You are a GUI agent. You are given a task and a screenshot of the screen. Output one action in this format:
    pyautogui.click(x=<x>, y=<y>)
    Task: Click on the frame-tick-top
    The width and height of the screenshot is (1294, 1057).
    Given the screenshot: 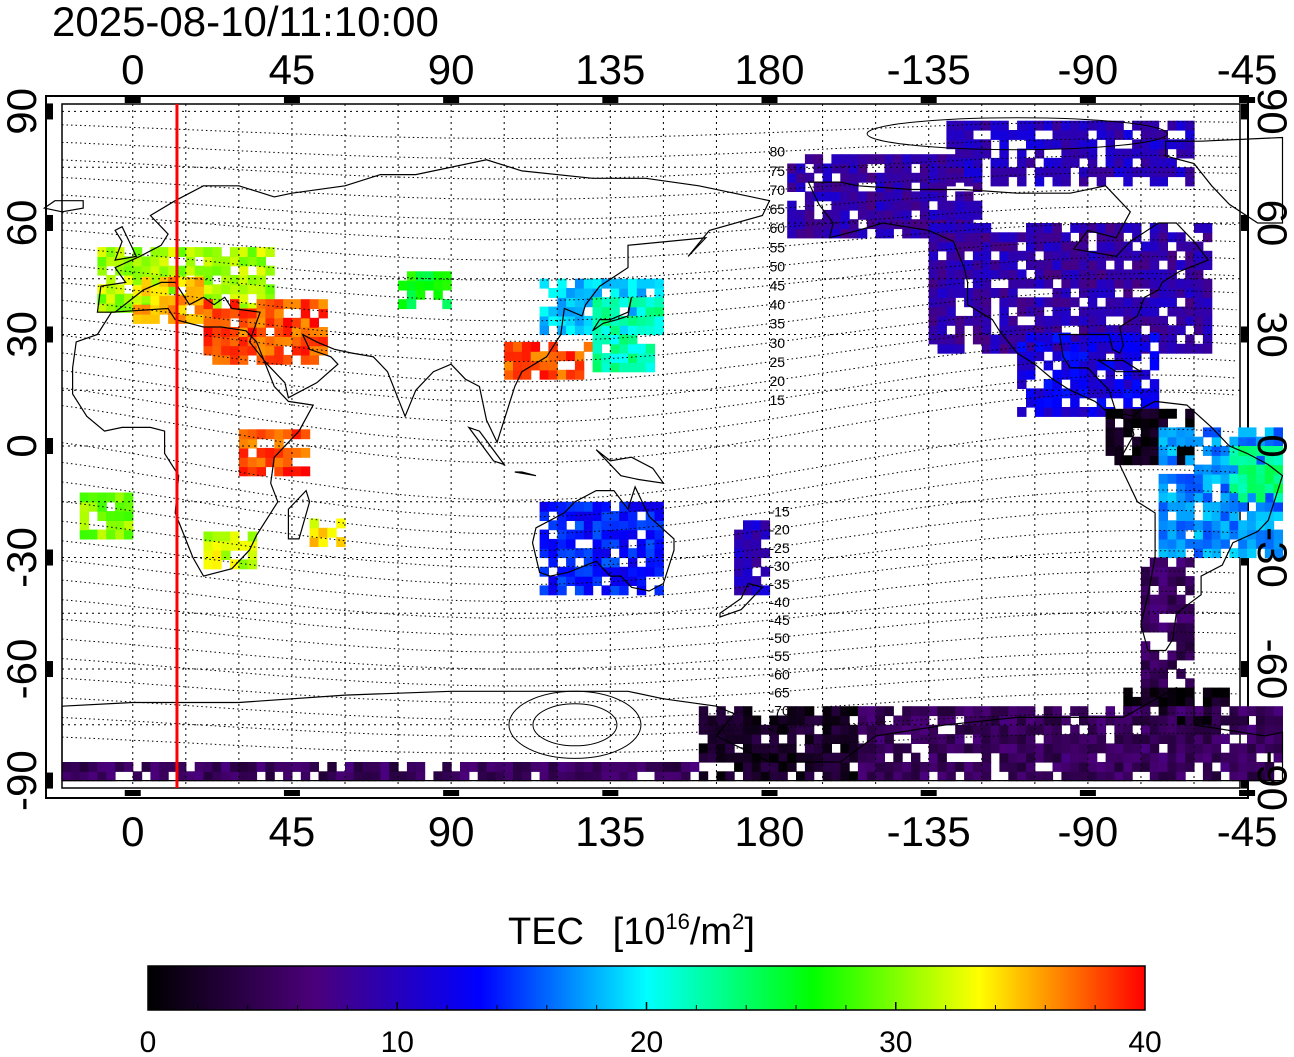 What is the action you would take?
    pyautogui.click(x=769, y=100)
    